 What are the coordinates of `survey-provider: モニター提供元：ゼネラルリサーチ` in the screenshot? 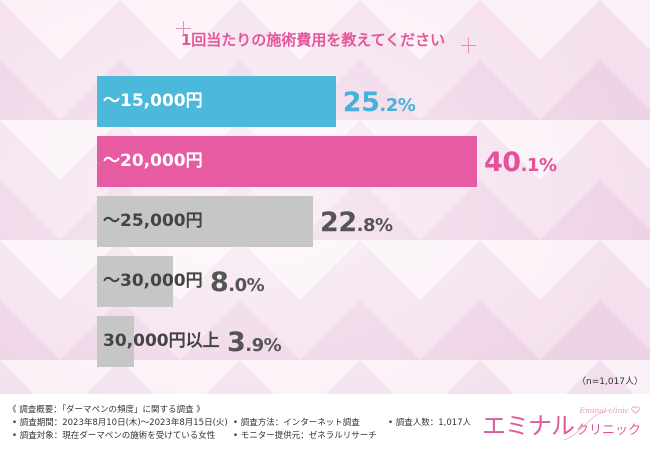 It's located at (305, 436).